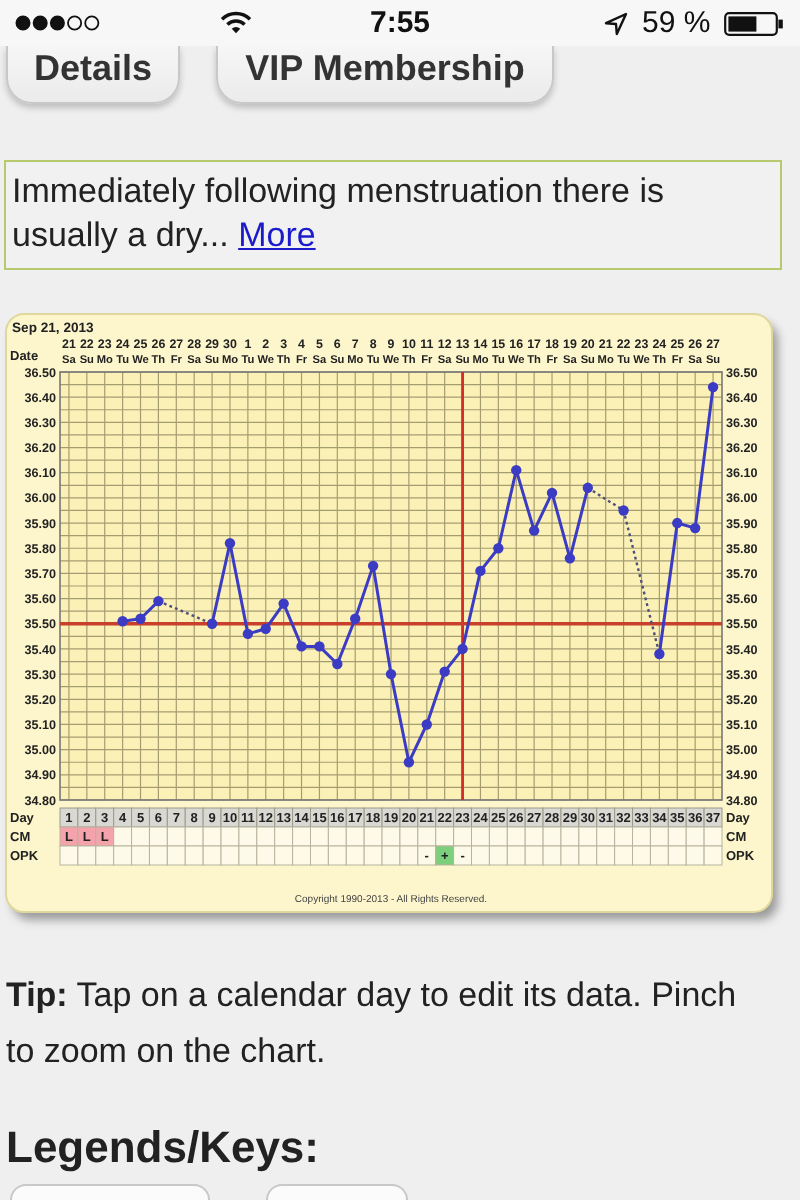 The height and width of the screenshot is (1200, 800). I want to click on button: Details, so click(93, 75).